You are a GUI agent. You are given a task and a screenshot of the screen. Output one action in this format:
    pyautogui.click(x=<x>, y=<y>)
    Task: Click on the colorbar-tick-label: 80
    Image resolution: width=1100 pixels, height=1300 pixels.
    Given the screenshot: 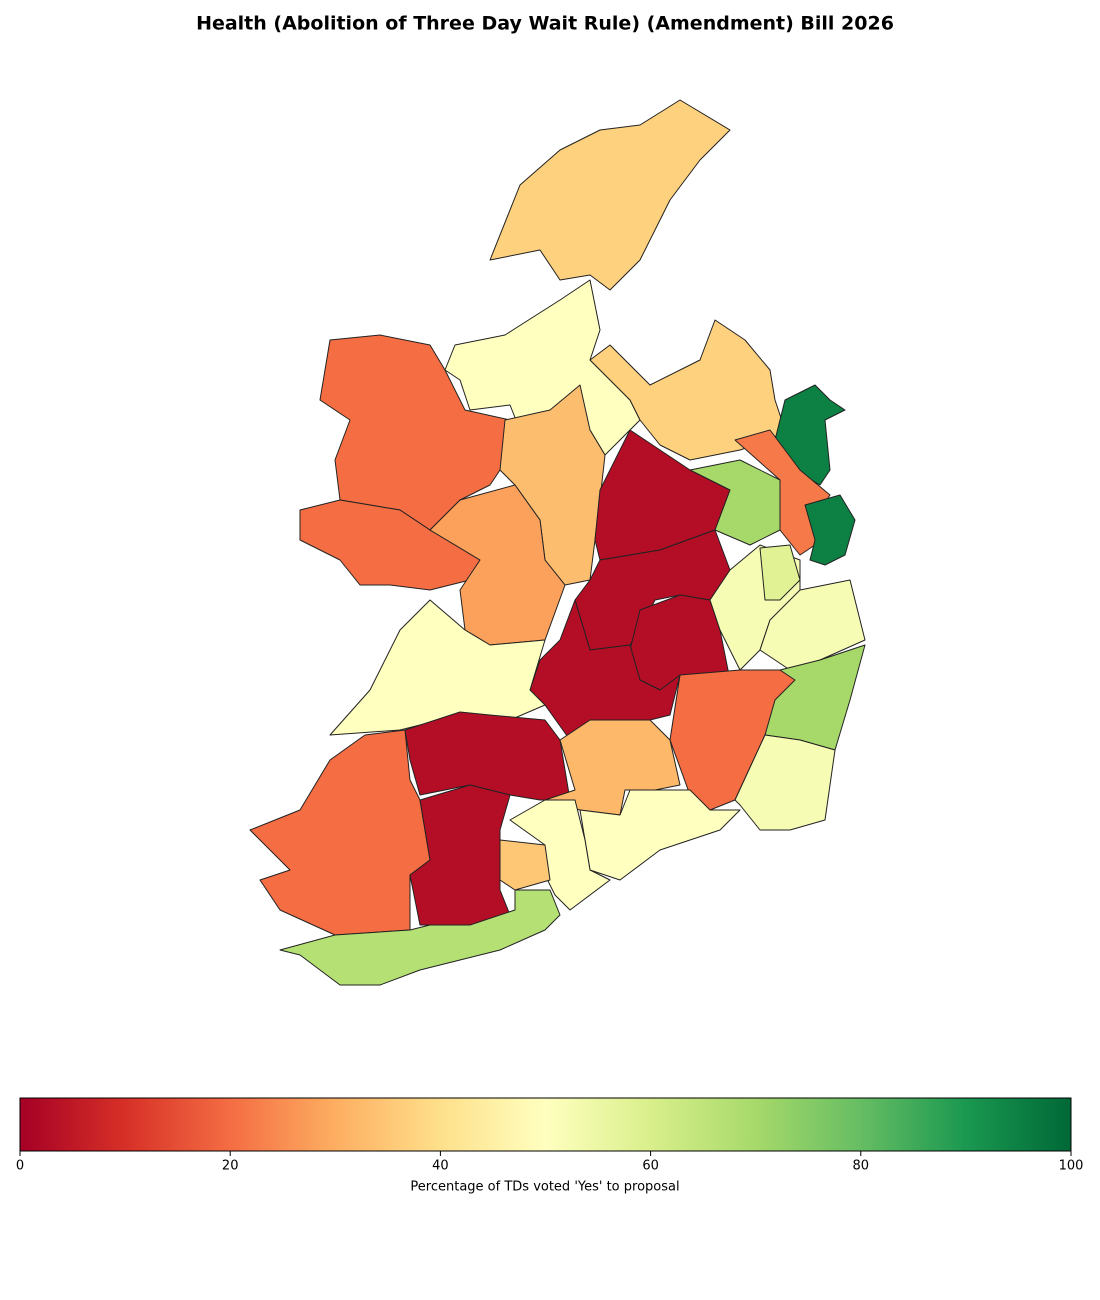 What is the action you would take?
    pyautogui.click(x=861, y=1166)
    